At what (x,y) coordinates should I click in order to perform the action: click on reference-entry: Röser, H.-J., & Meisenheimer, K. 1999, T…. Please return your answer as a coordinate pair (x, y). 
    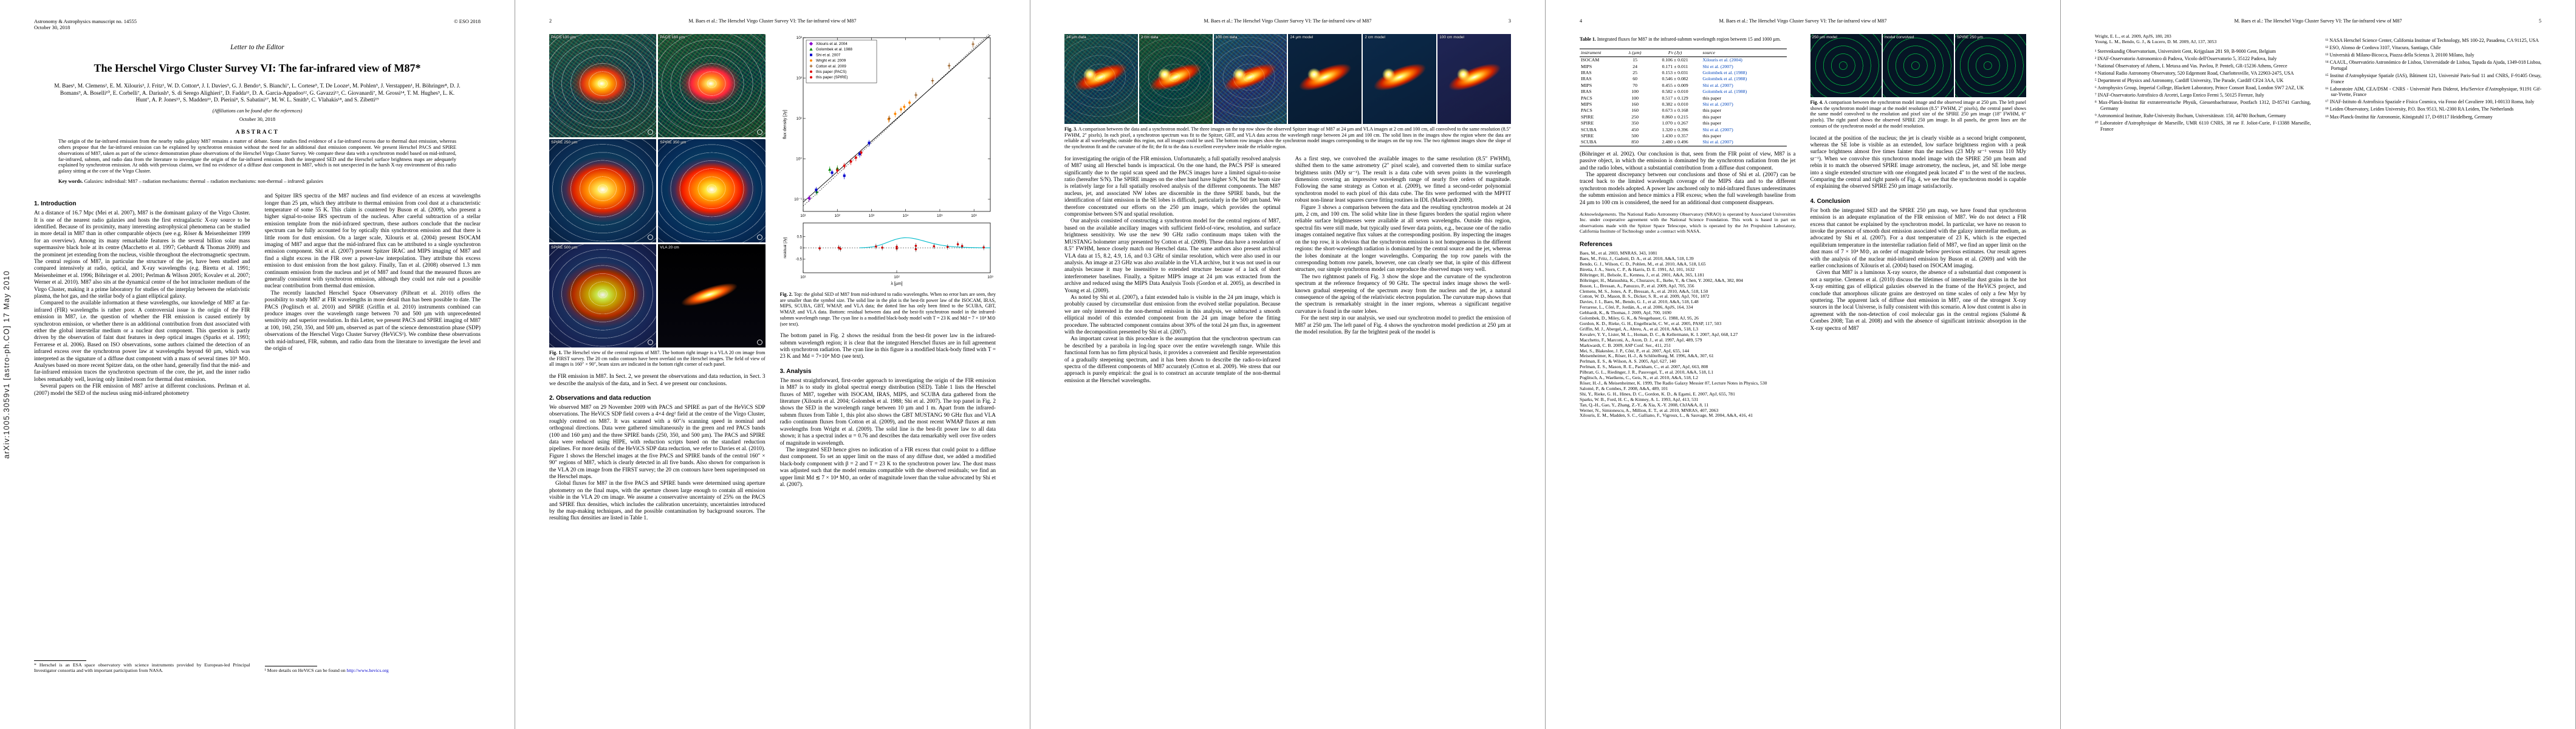
    Looking at the image, I should click on (1673, 383).